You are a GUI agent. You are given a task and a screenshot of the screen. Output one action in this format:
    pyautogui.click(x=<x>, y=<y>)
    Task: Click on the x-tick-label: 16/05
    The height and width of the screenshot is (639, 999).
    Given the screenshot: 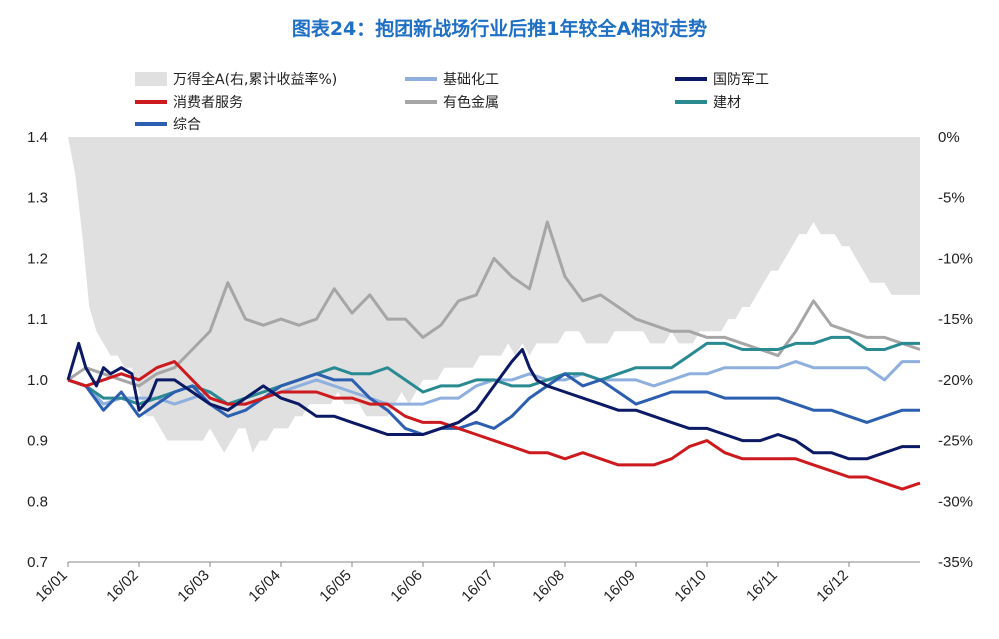 What is the action you would take?
    pyautogui.click(x=335, y=586)
    